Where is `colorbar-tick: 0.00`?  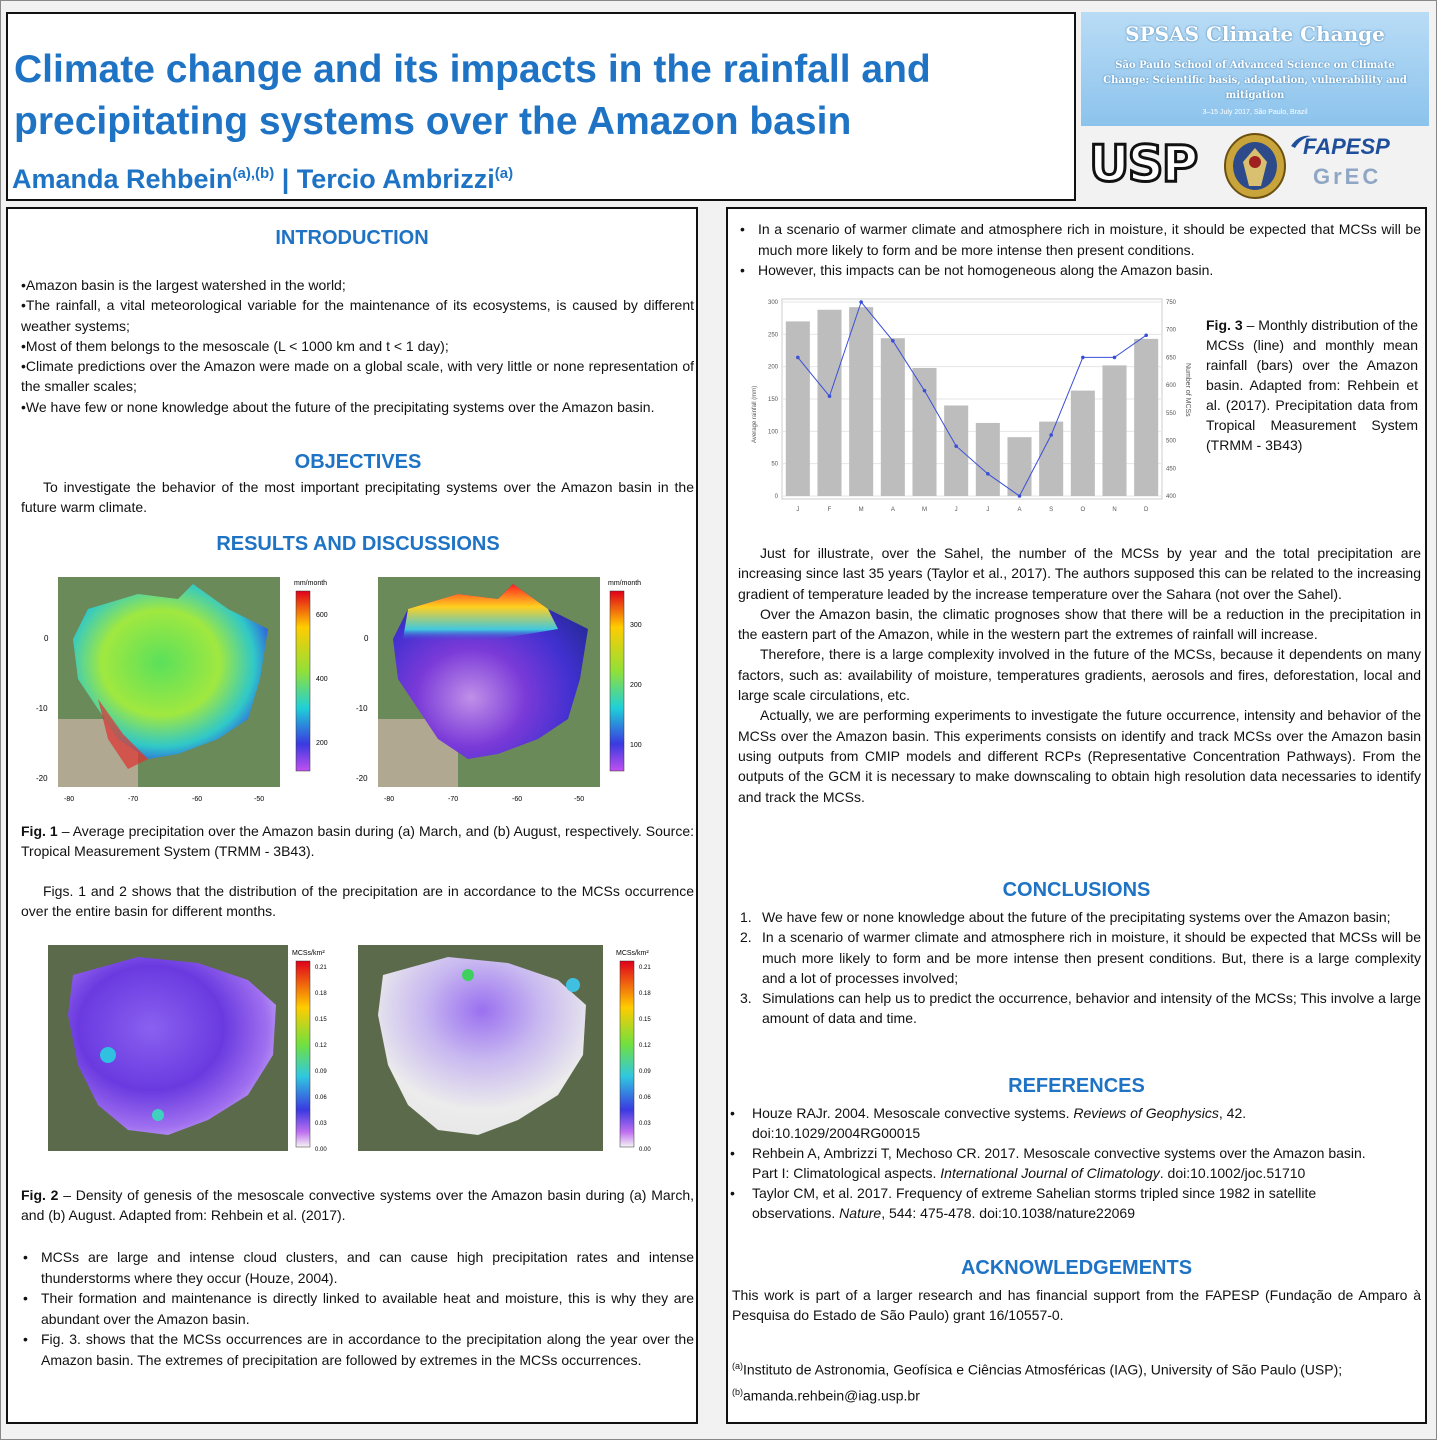
colorbar-tick: 0.00 is located at coordinates (645, 1150).